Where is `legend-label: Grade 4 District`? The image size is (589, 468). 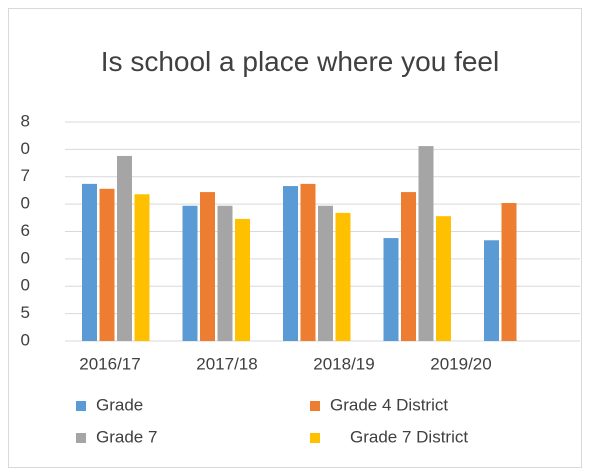 legend-label: Grade 4 District is located at coordinates (389, 404).